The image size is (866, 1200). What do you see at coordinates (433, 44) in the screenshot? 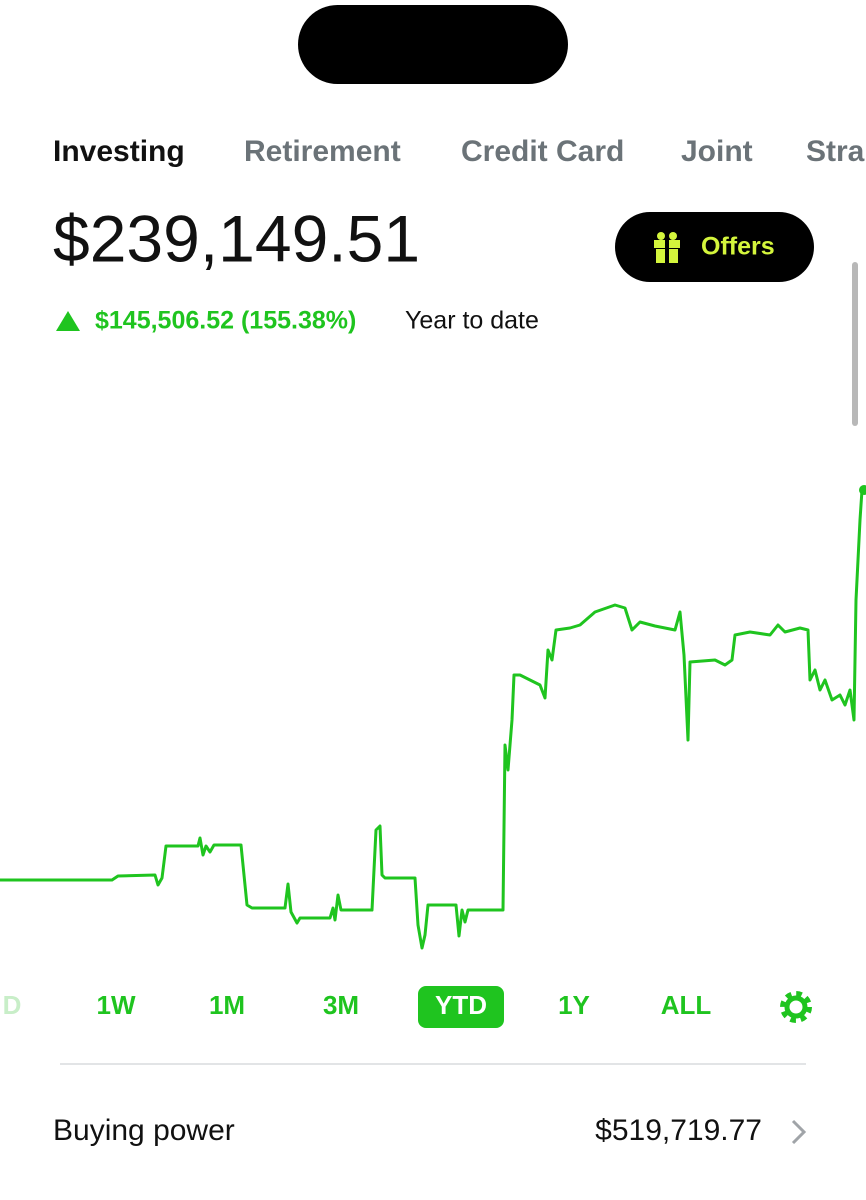
I see `dynamic-island` at bounding box center [433, 44].